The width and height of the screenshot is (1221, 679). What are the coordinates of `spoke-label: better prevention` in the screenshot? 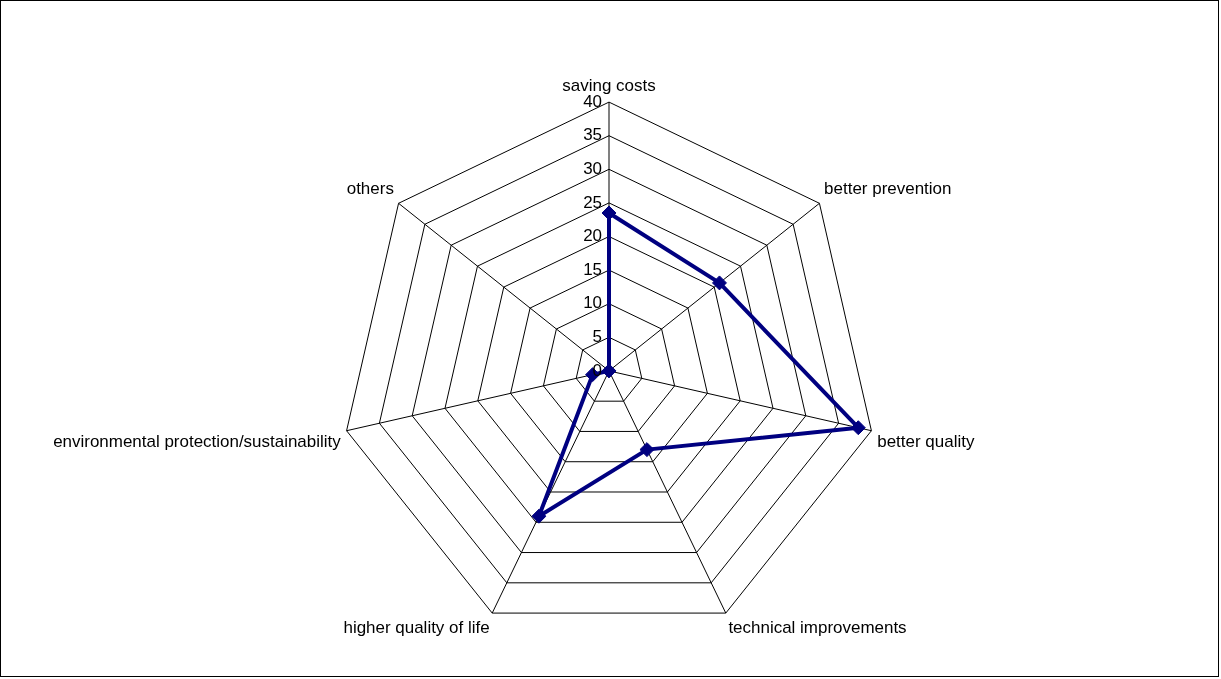 It's located at (888, 189).